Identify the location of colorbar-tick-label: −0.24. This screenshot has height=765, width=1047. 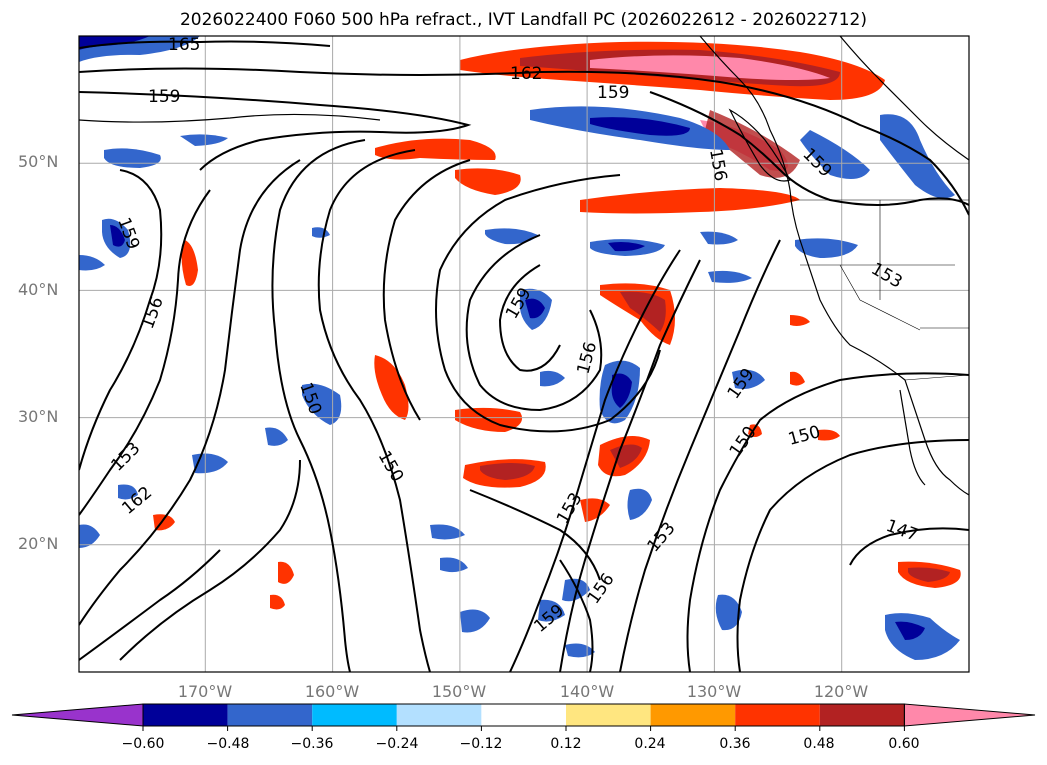
(397, 744).